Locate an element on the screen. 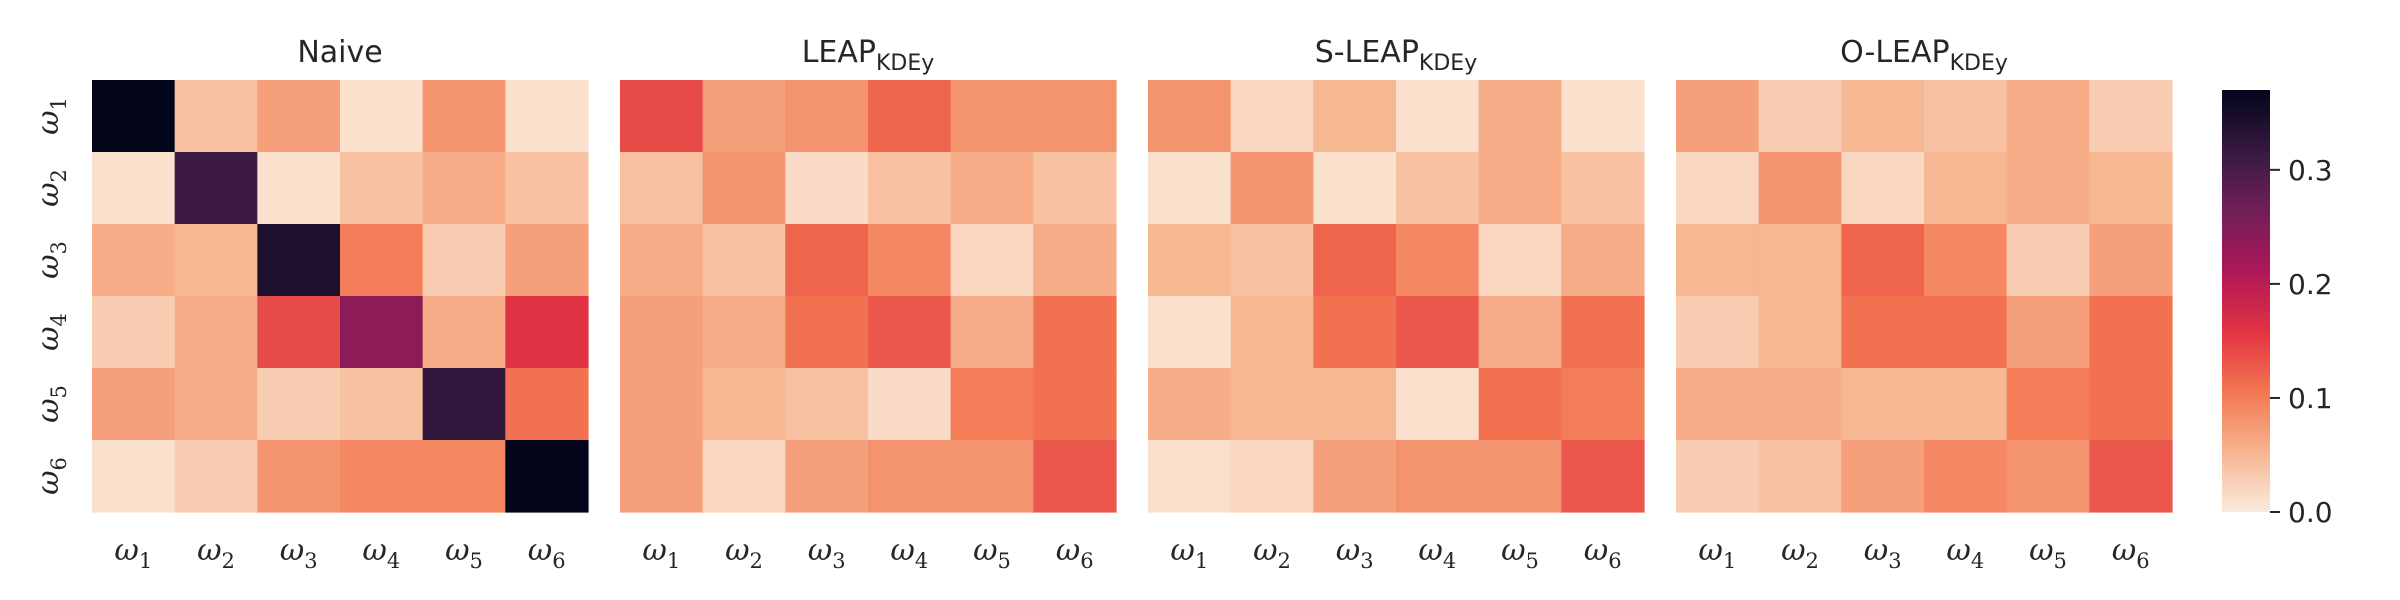  panel-title: S-LEAPKDEy is located at coordinates (1396, 55).